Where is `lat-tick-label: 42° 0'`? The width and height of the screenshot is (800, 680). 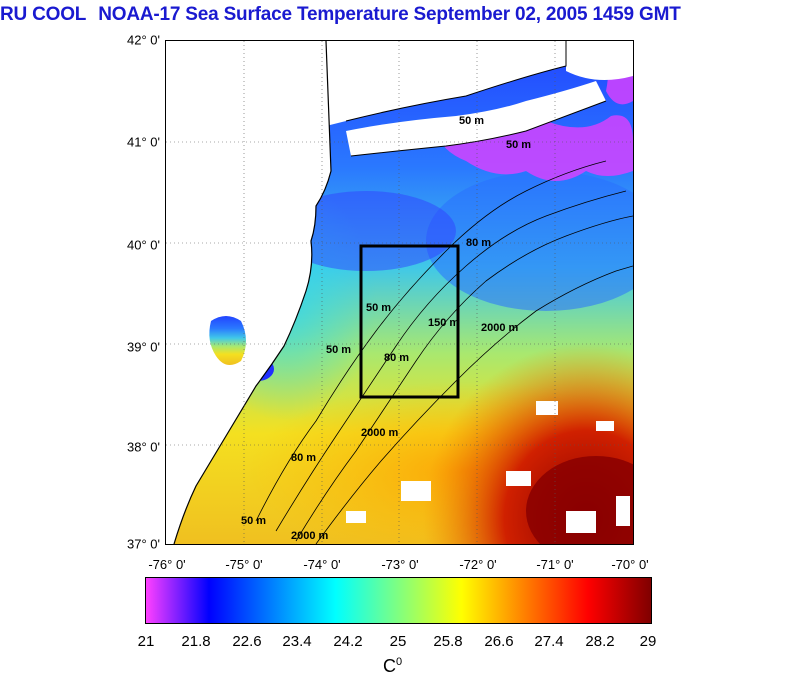
lat-tick-label: 42° 0' is located at coordinates (143, 40).